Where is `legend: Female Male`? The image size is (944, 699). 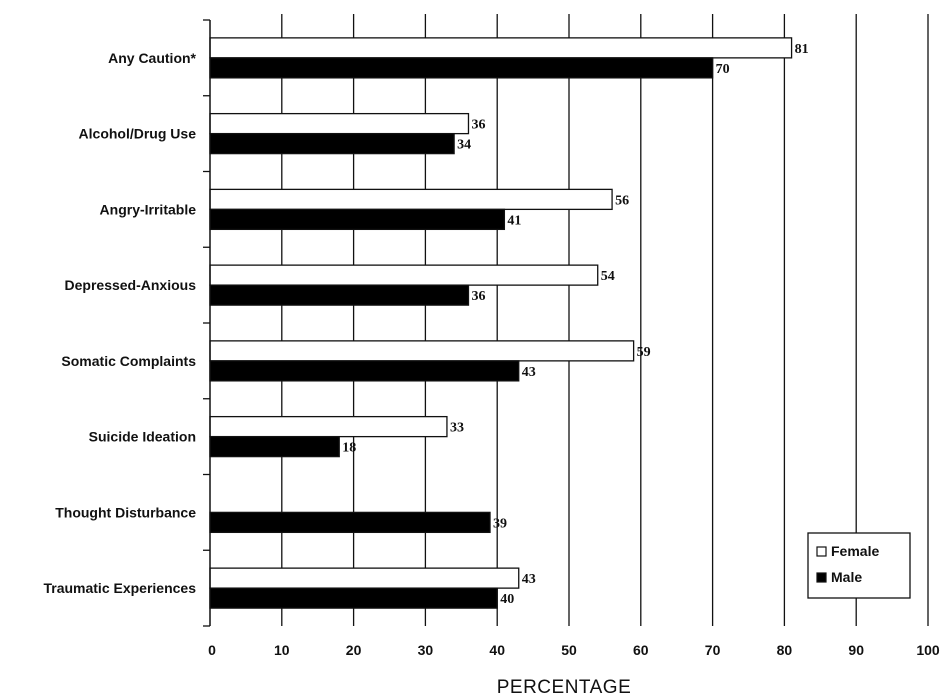
legend: Female Male is located at coordinates (859, 565).